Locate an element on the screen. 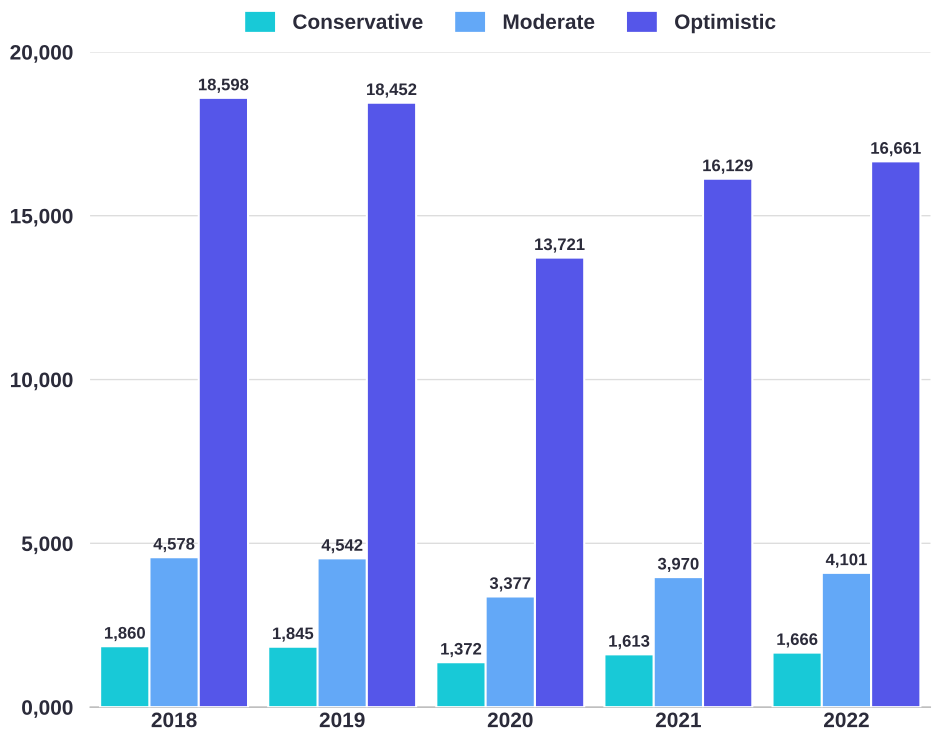  data-label: 16,129 is located at coordinates (728, 166).